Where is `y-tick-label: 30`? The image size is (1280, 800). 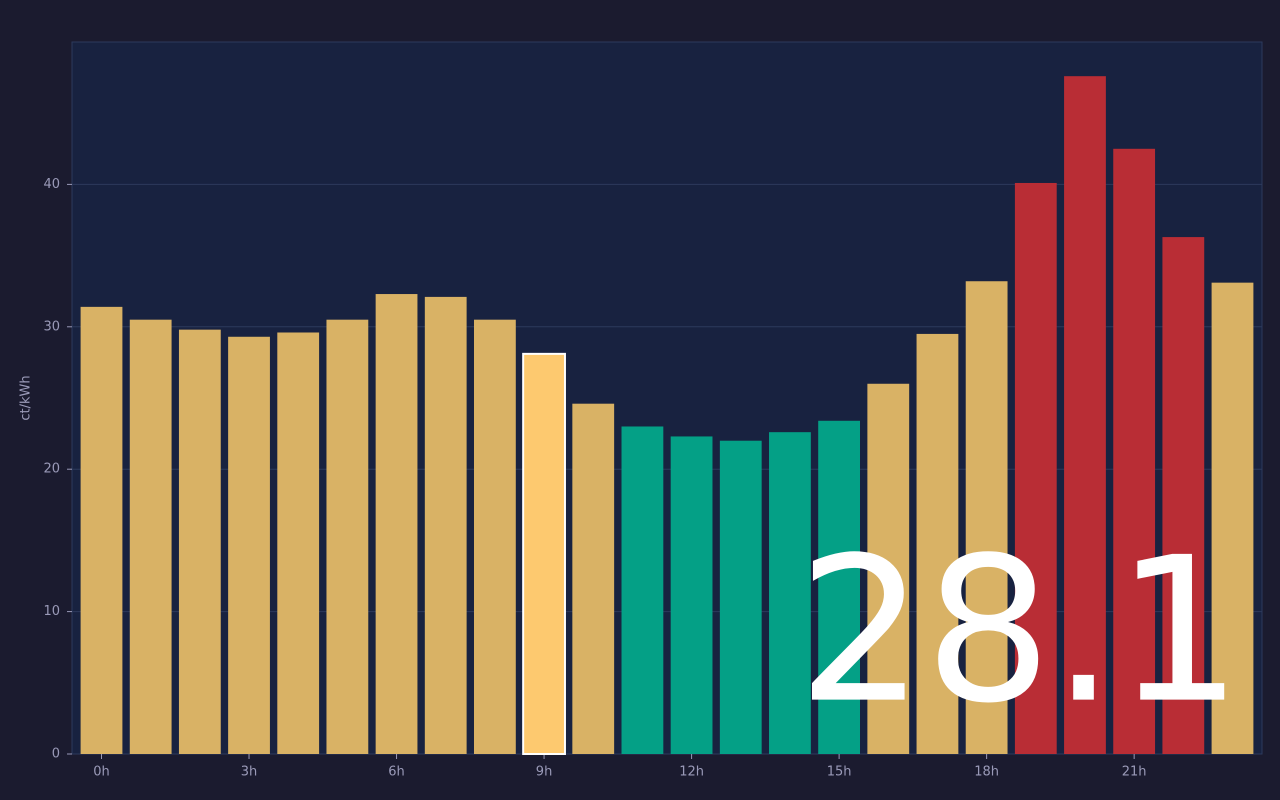 y-tick-label: 30 is located at coordinates (51, 326).